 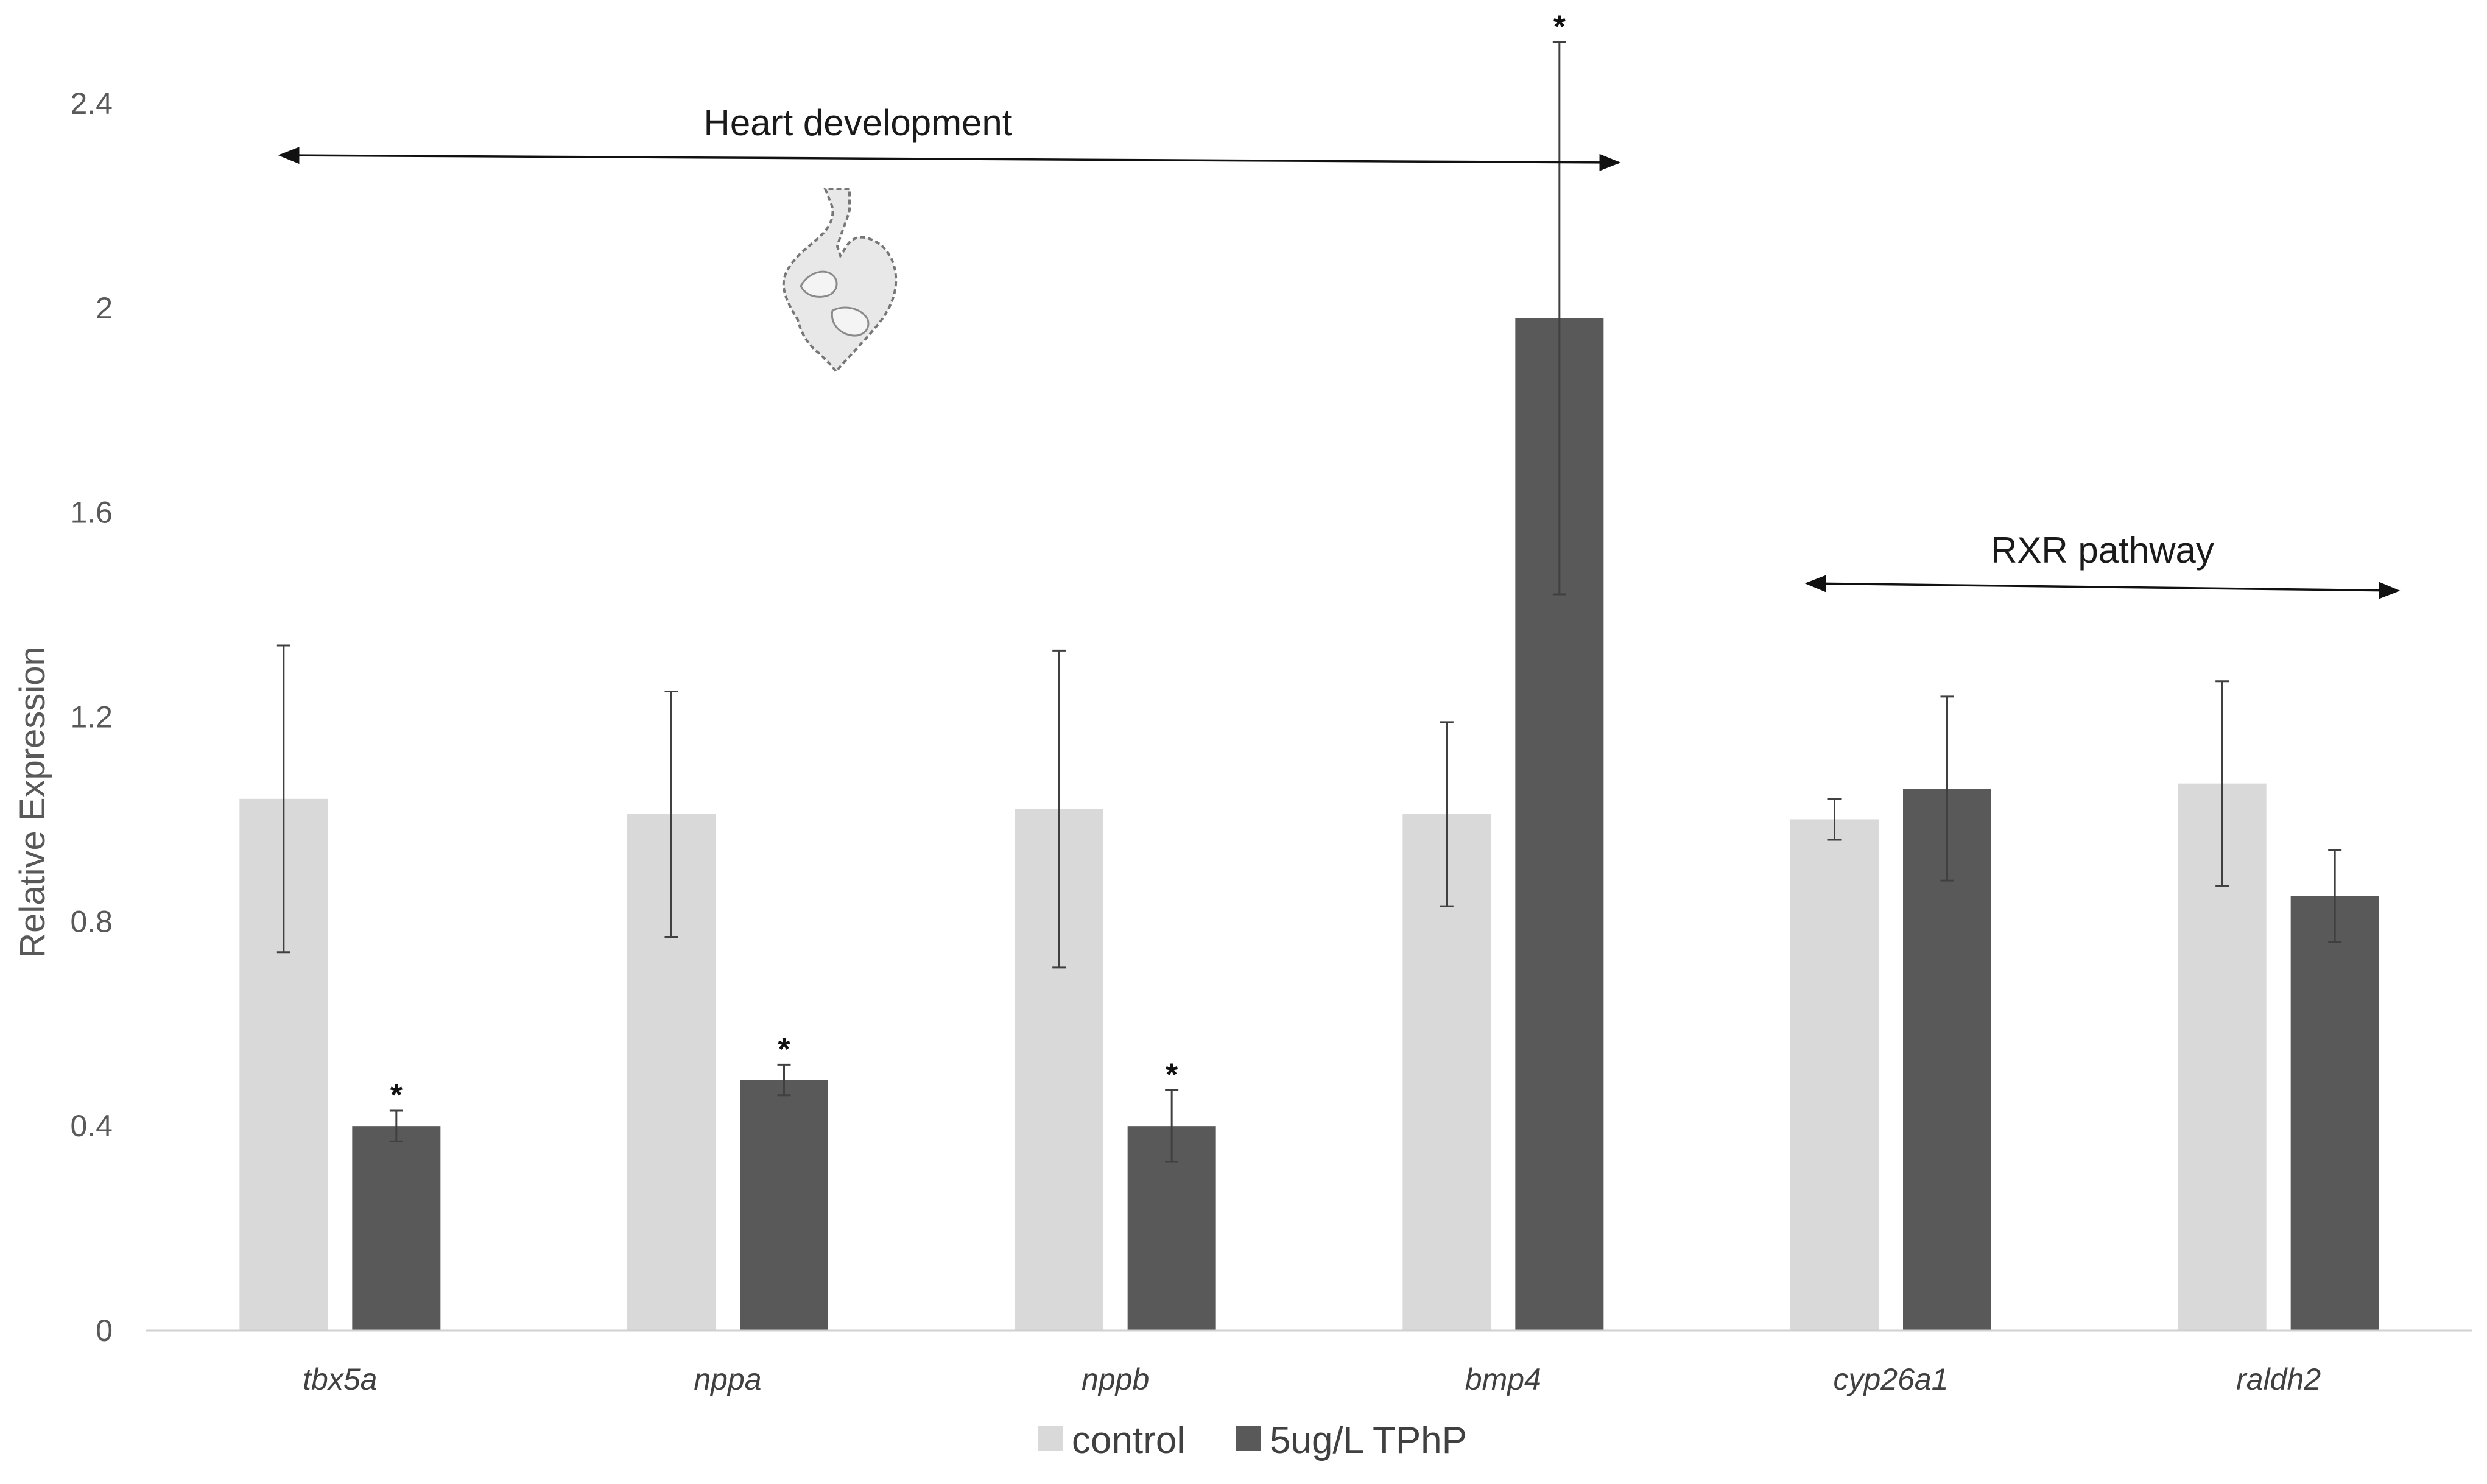 What do you see at coordinates (819, 284) in the screenshot?
I see `heart-chamber` at bounding box center [819, 284].